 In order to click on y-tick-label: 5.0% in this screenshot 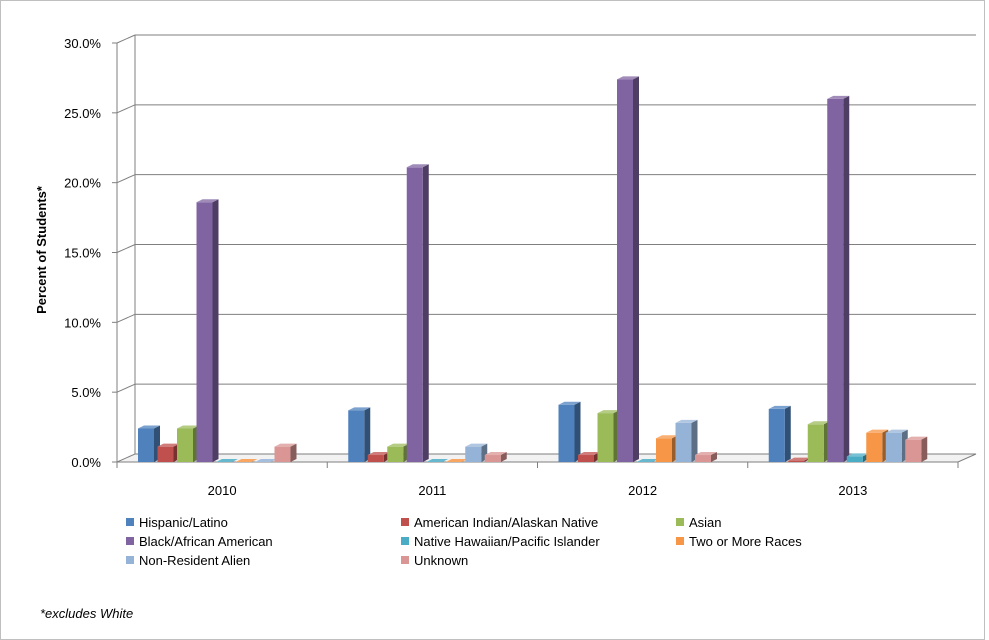, I will do `click(86, 392)`.